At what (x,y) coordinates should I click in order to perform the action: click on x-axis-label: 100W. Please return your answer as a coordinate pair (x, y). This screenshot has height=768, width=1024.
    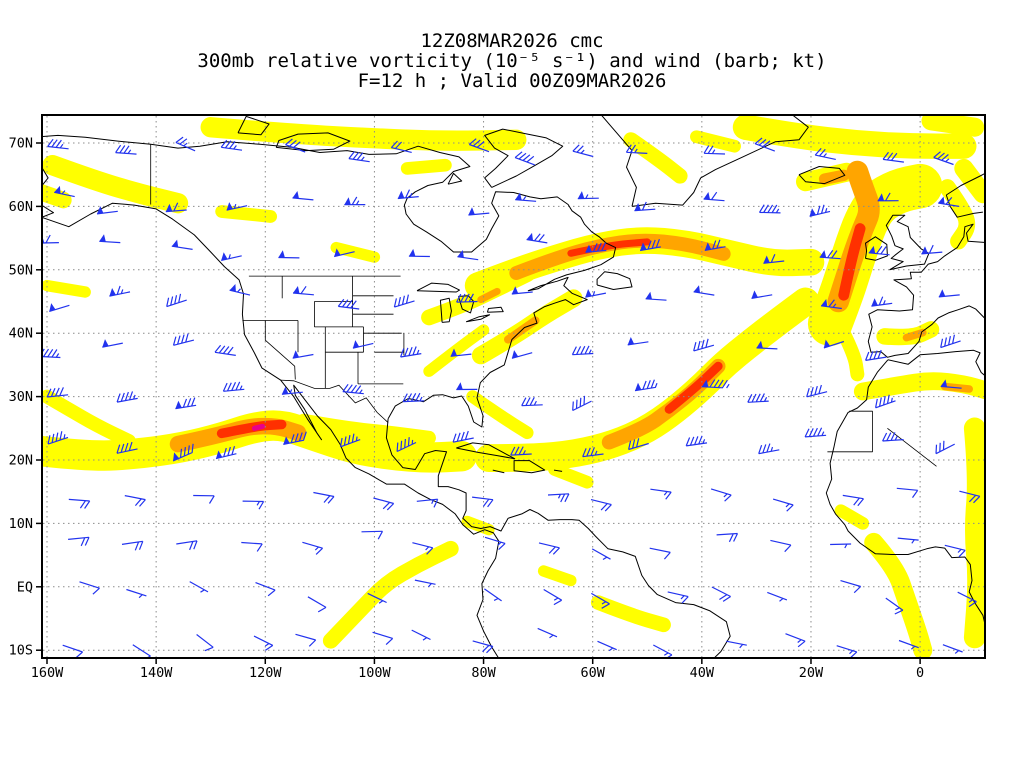
    Looking at the image, I should click on (374, 673).